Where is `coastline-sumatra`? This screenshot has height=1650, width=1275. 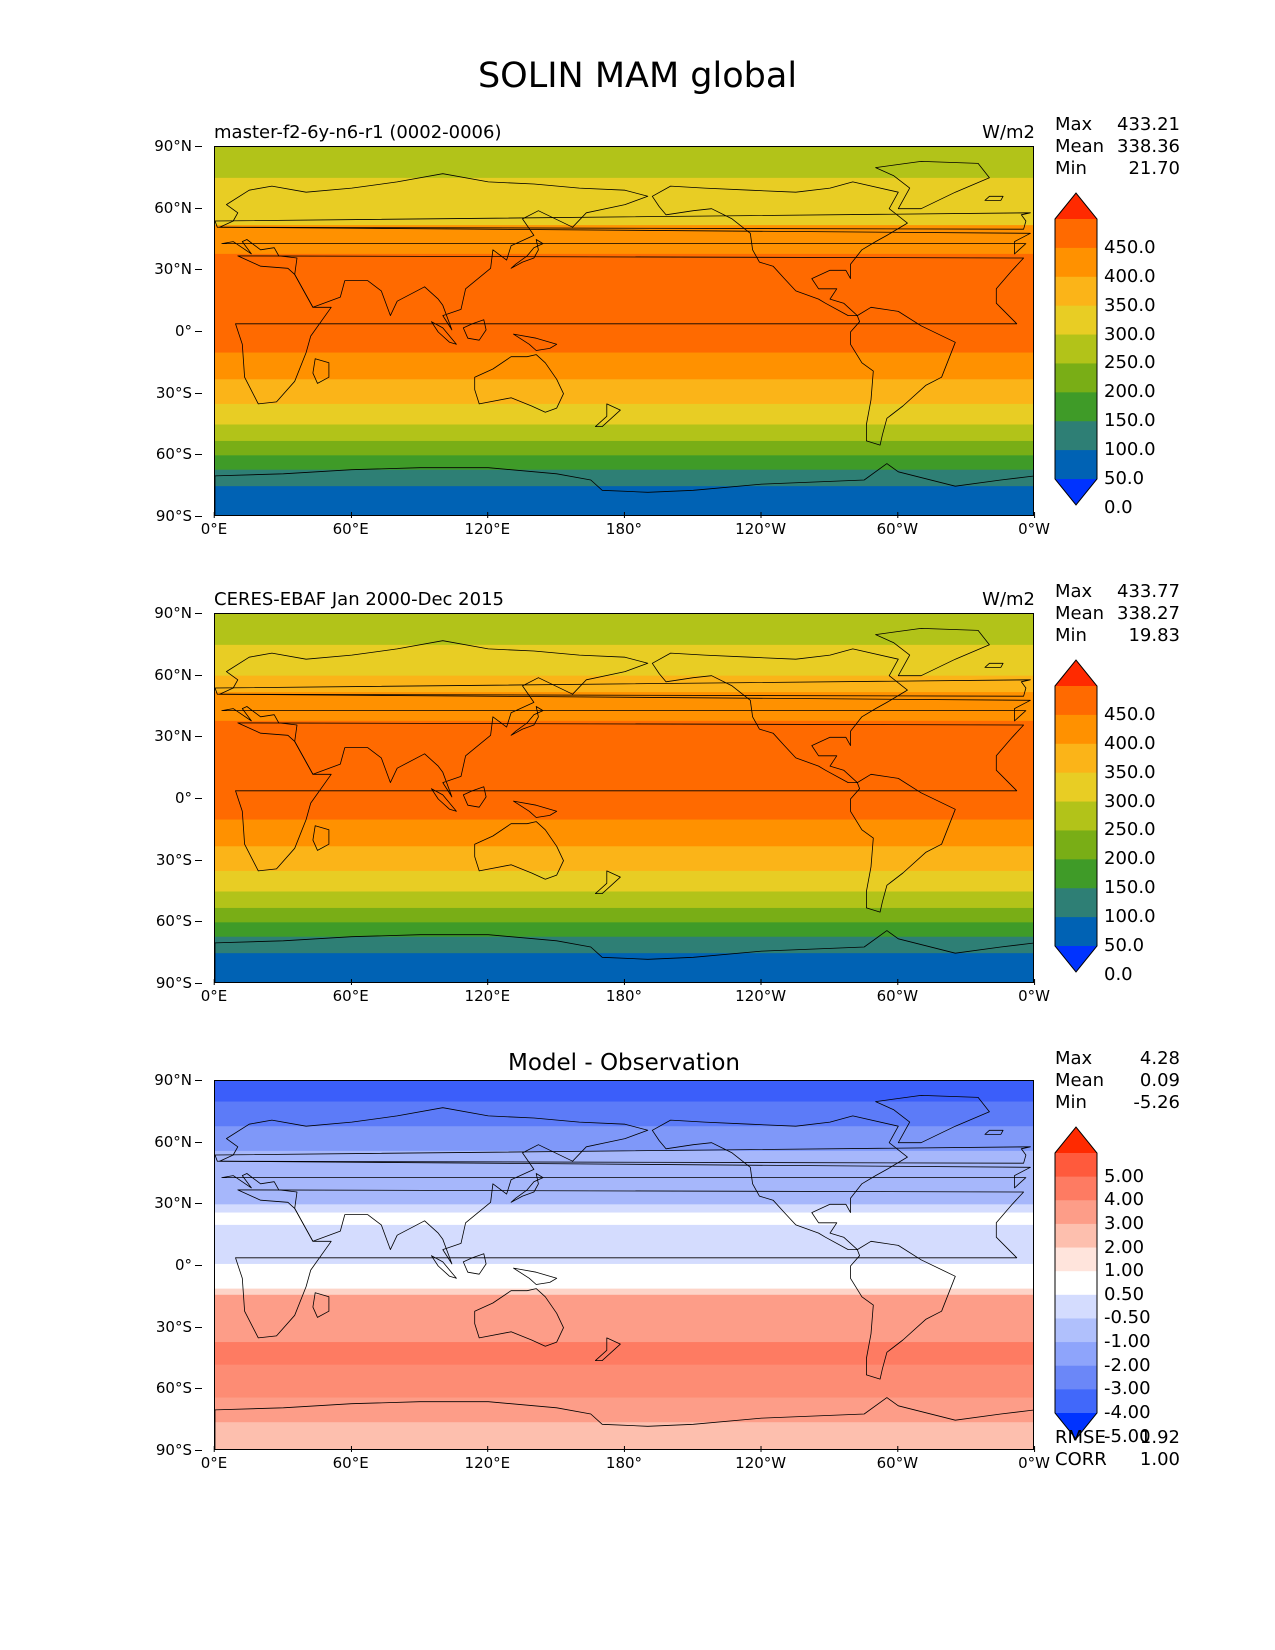
coastline-sumatra is located at coordinates (443, 1267).